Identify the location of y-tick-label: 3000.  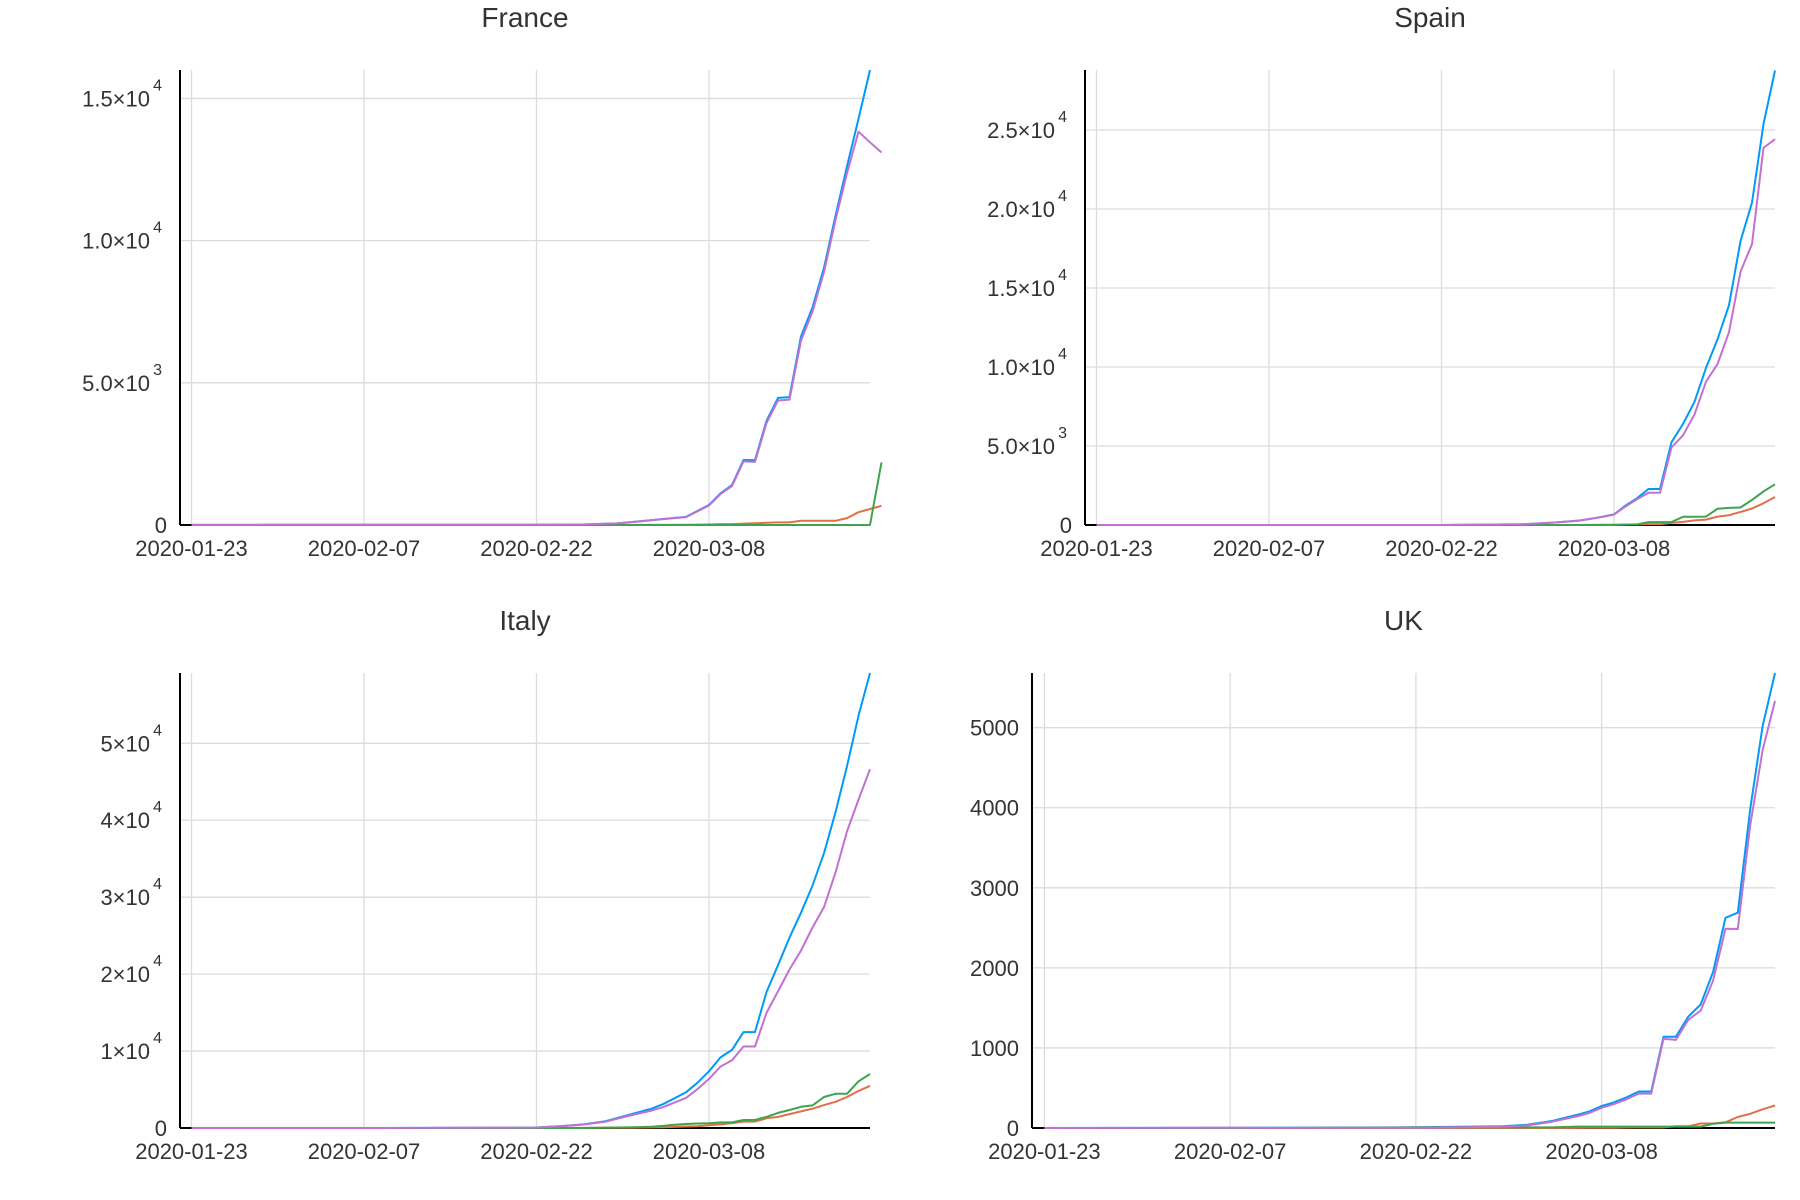
(994, 888).